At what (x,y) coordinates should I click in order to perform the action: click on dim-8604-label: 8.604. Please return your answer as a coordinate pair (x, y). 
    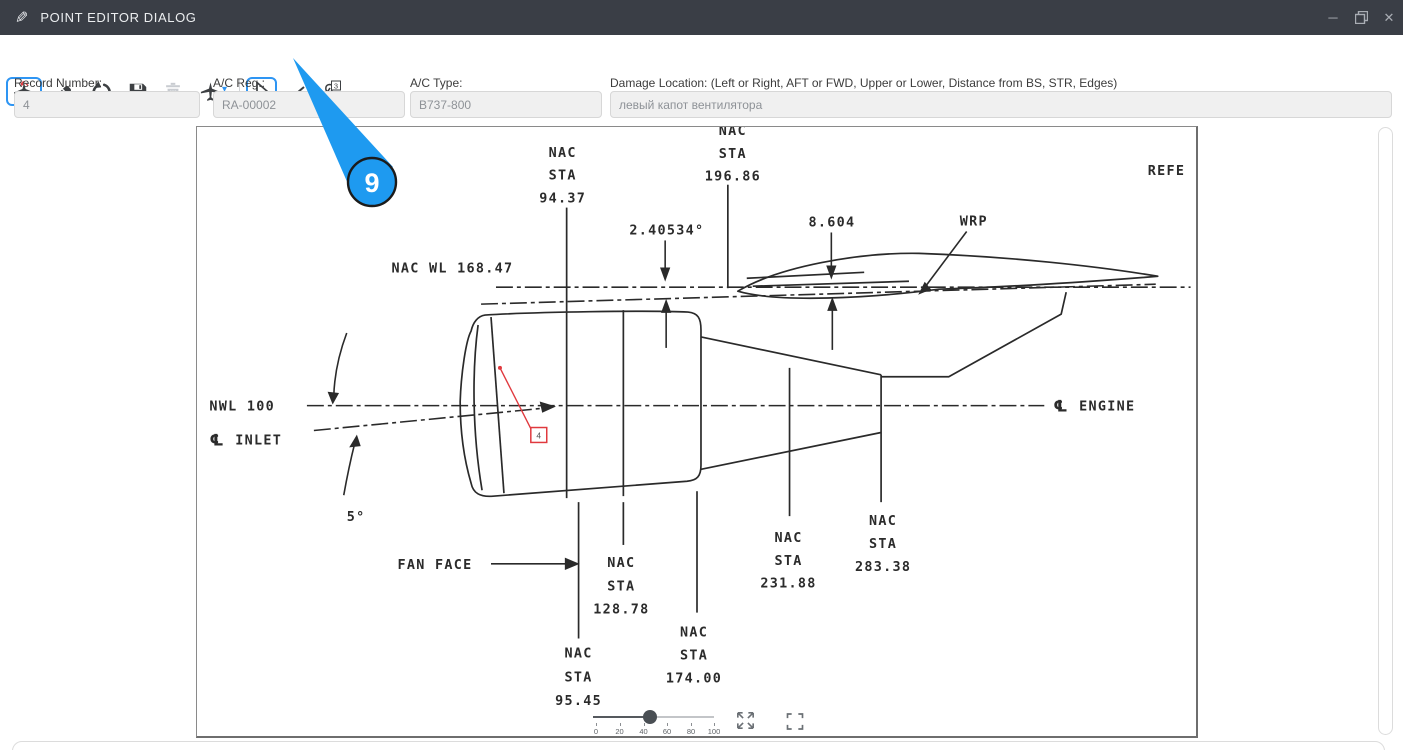
    Looking at the image, I should click on (831, 223).